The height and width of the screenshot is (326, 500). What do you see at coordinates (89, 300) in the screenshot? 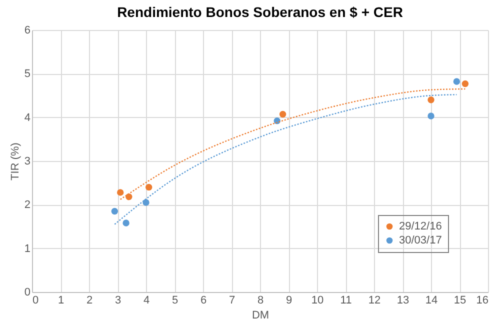
I see `x-tick-label: 2` at bounding box center [89, 300].